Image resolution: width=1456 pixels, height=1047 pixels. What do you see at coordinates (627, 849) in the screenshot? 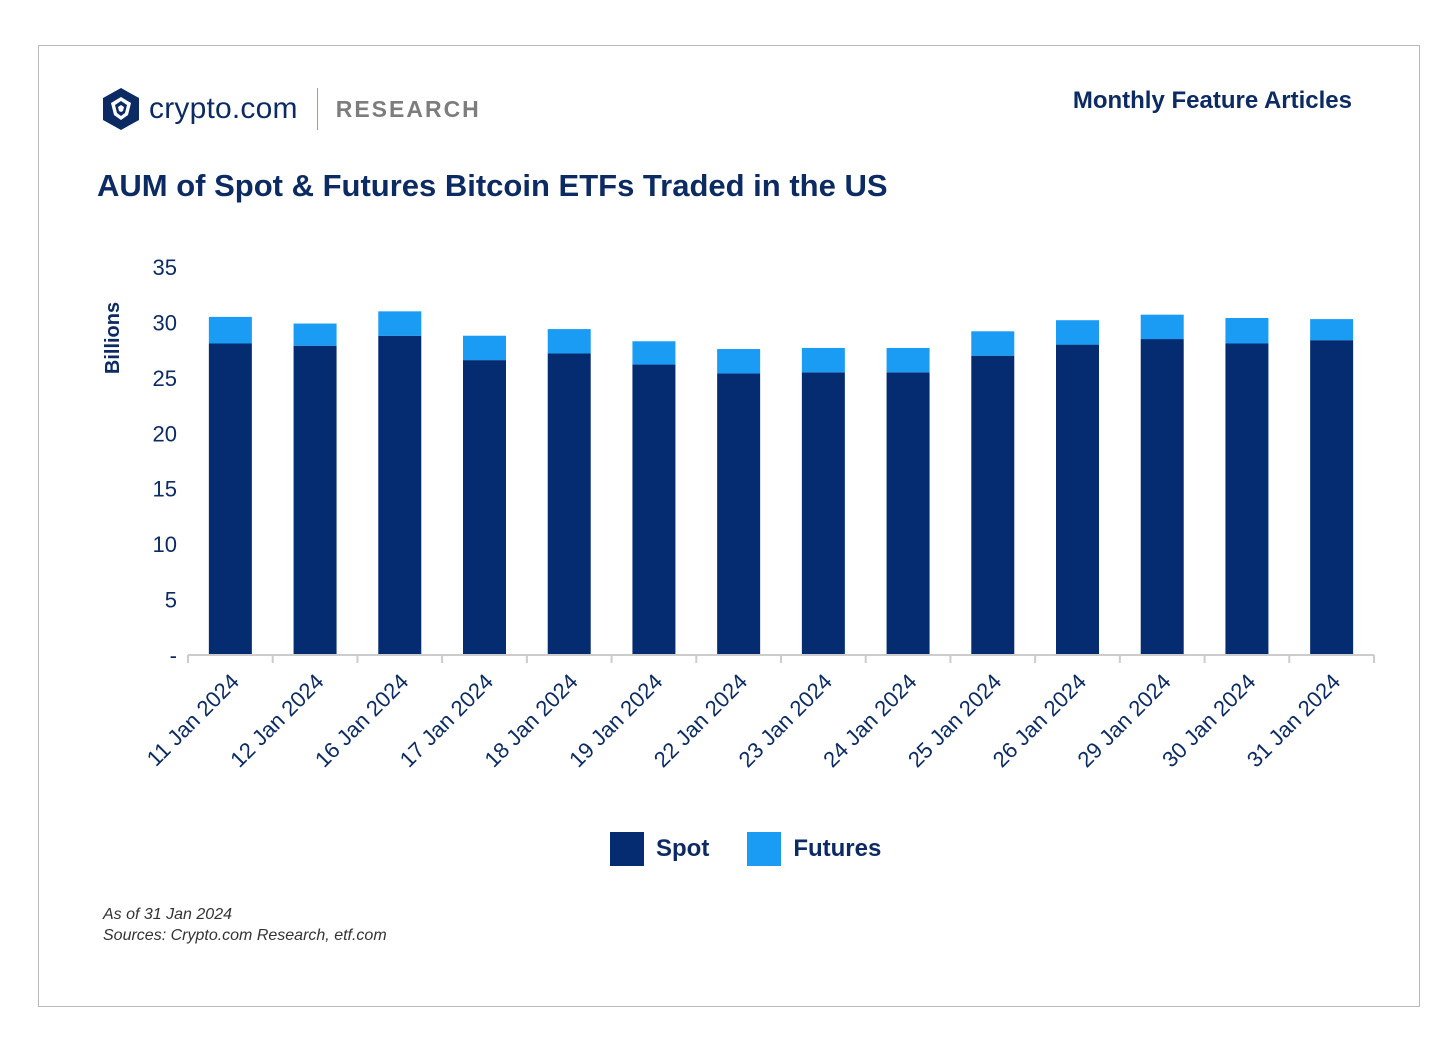
I see `legend-swatch-spot` at bounding box center [627, 849].